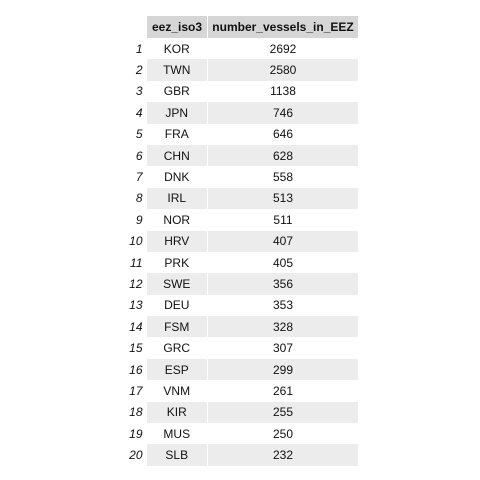 The height and width of the screenshot is (480, 480). I want to click on row-index: 4, so click(133, 113).